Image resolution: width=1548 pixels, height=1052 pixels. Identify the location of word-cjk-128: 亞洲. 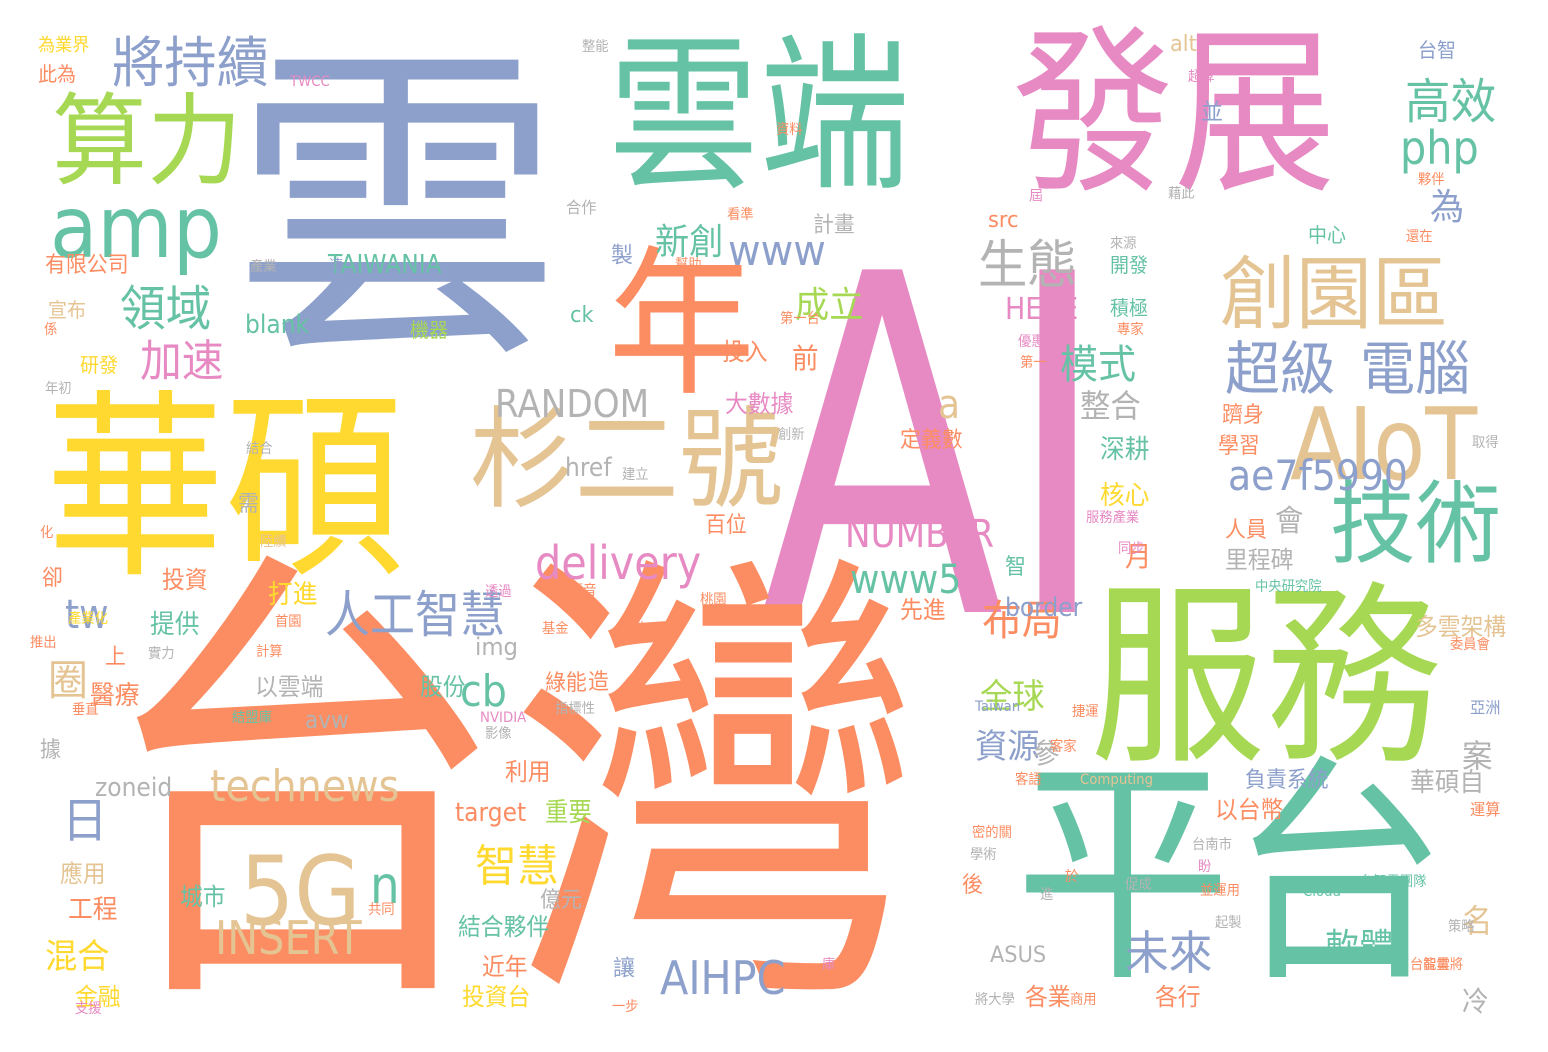
(1485, 707).